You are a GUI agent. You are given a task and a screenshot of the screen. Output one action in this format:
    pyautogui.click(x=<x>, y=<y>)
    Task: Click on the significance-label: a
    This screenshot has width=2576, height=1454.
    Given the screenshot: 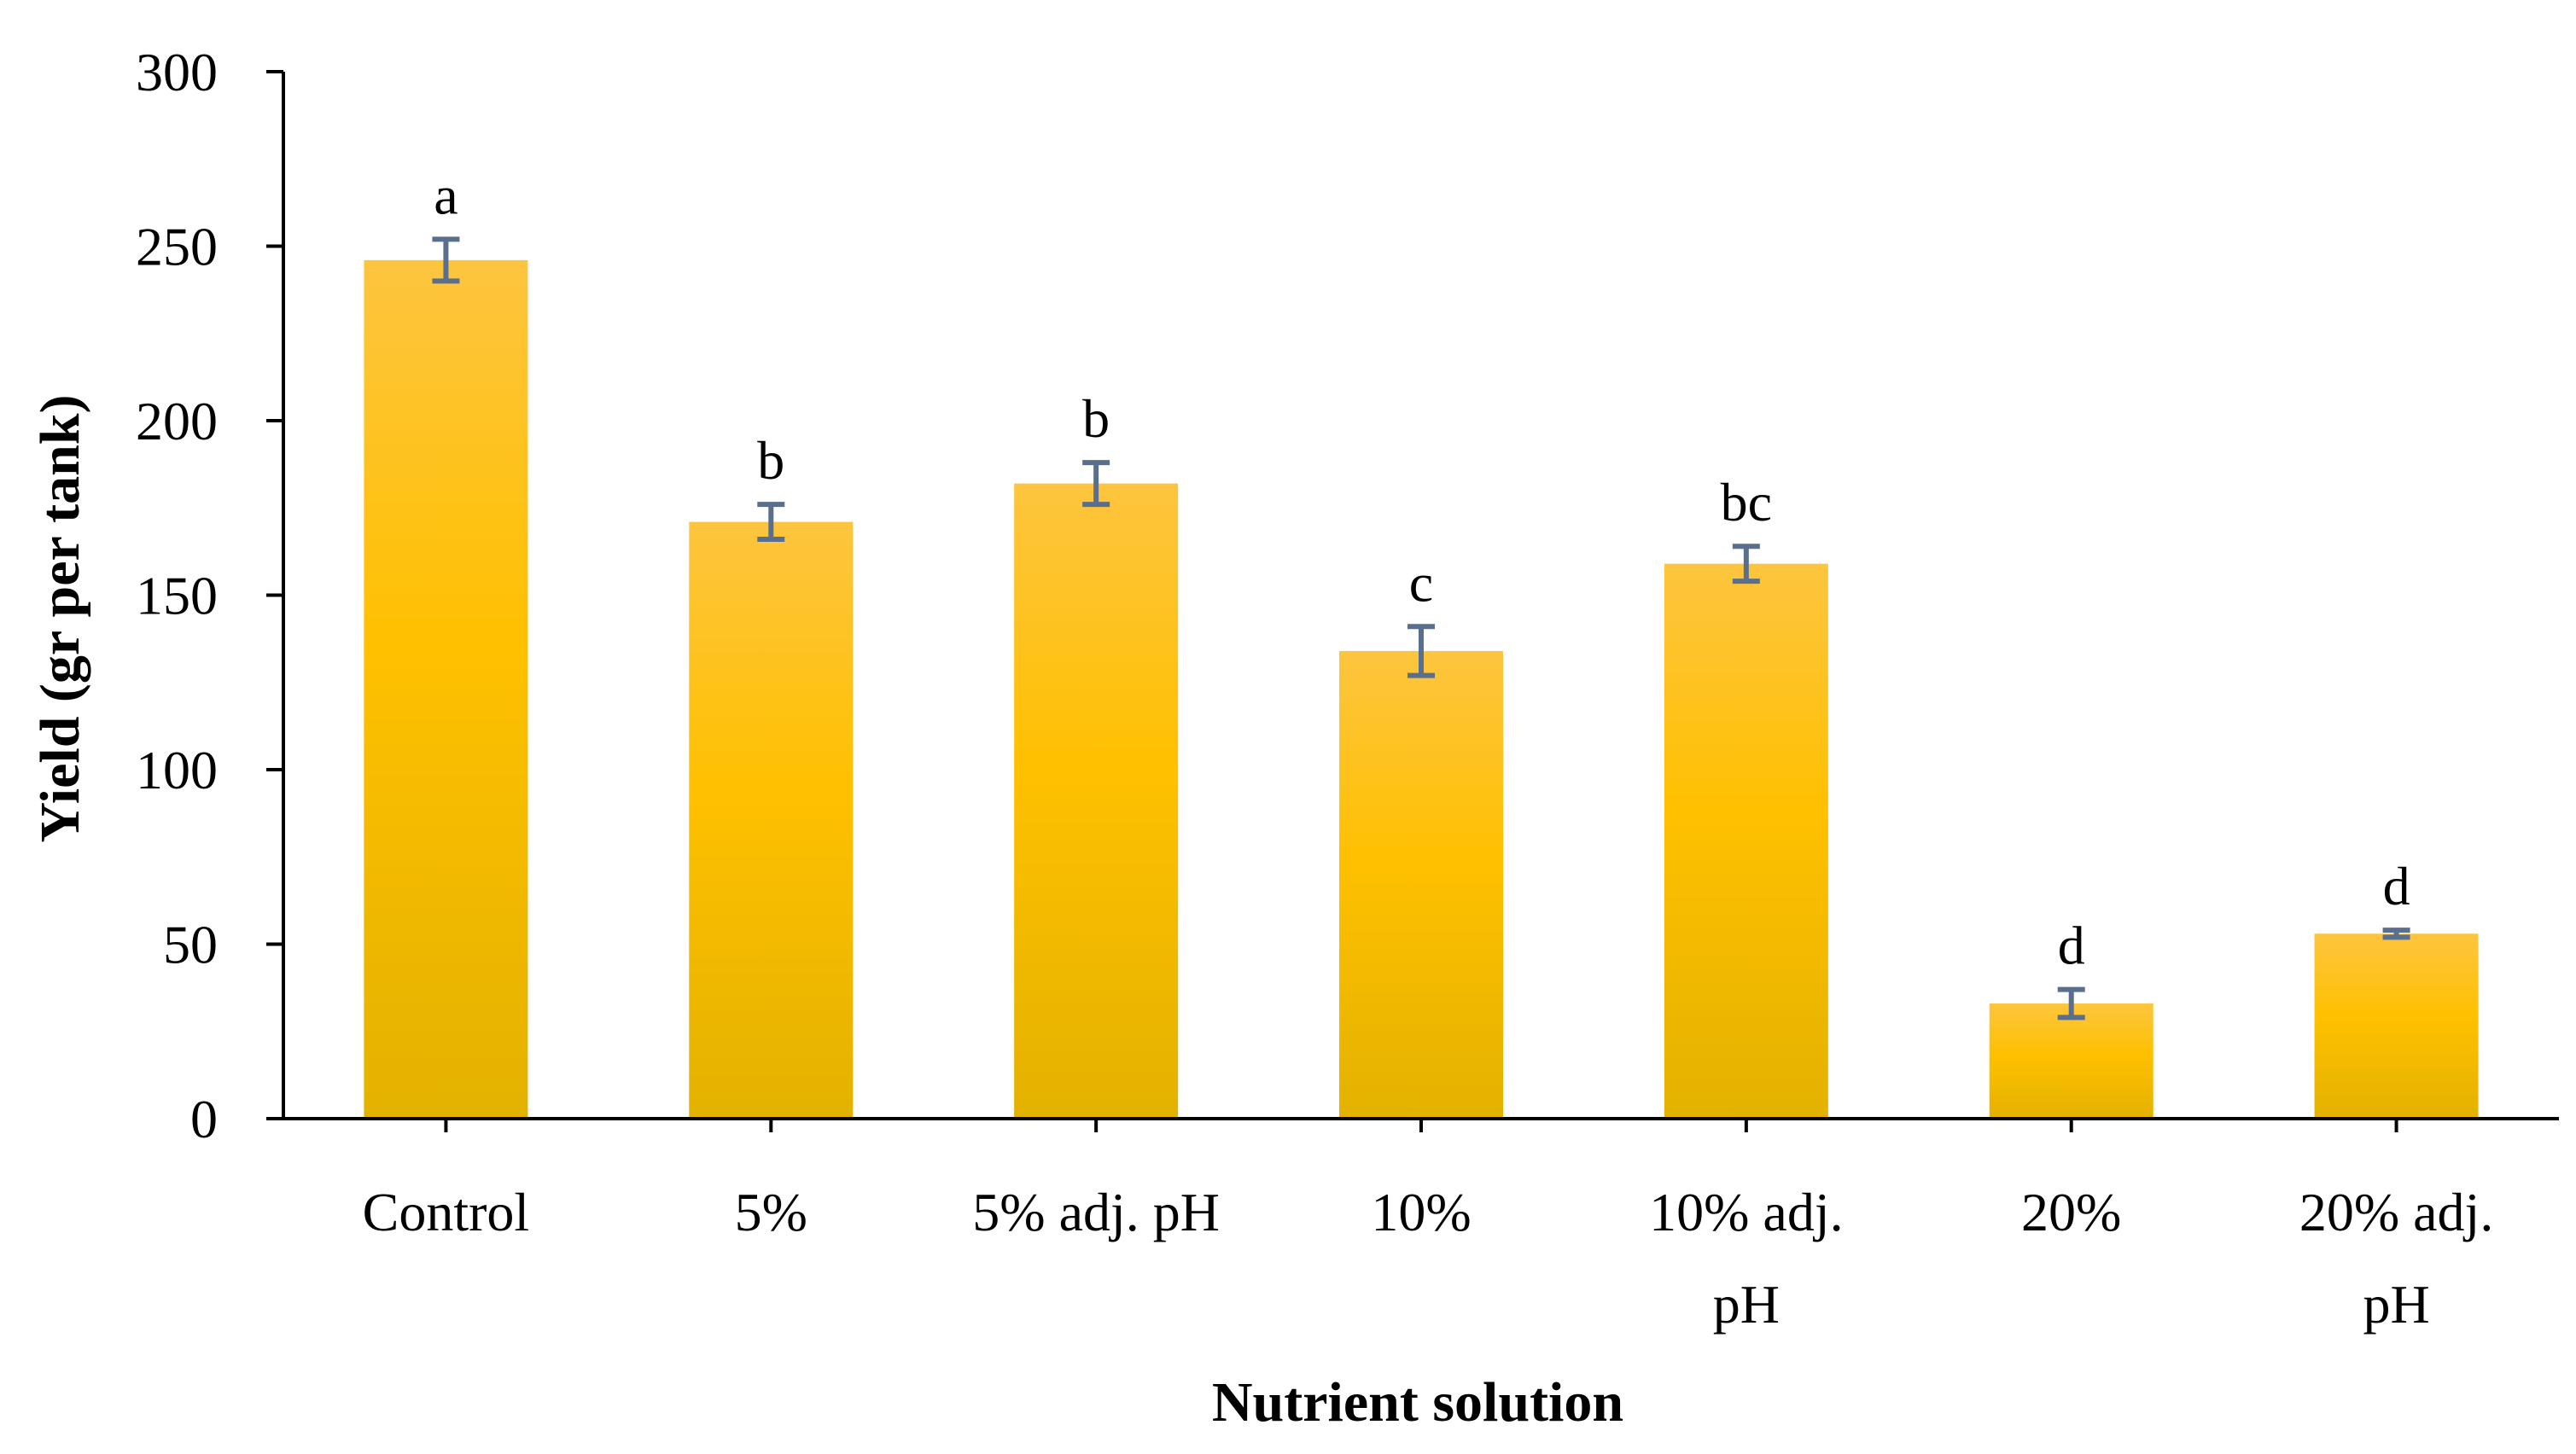 What is the action you would take?
    pyautogui.click(x=446, y=195)
    